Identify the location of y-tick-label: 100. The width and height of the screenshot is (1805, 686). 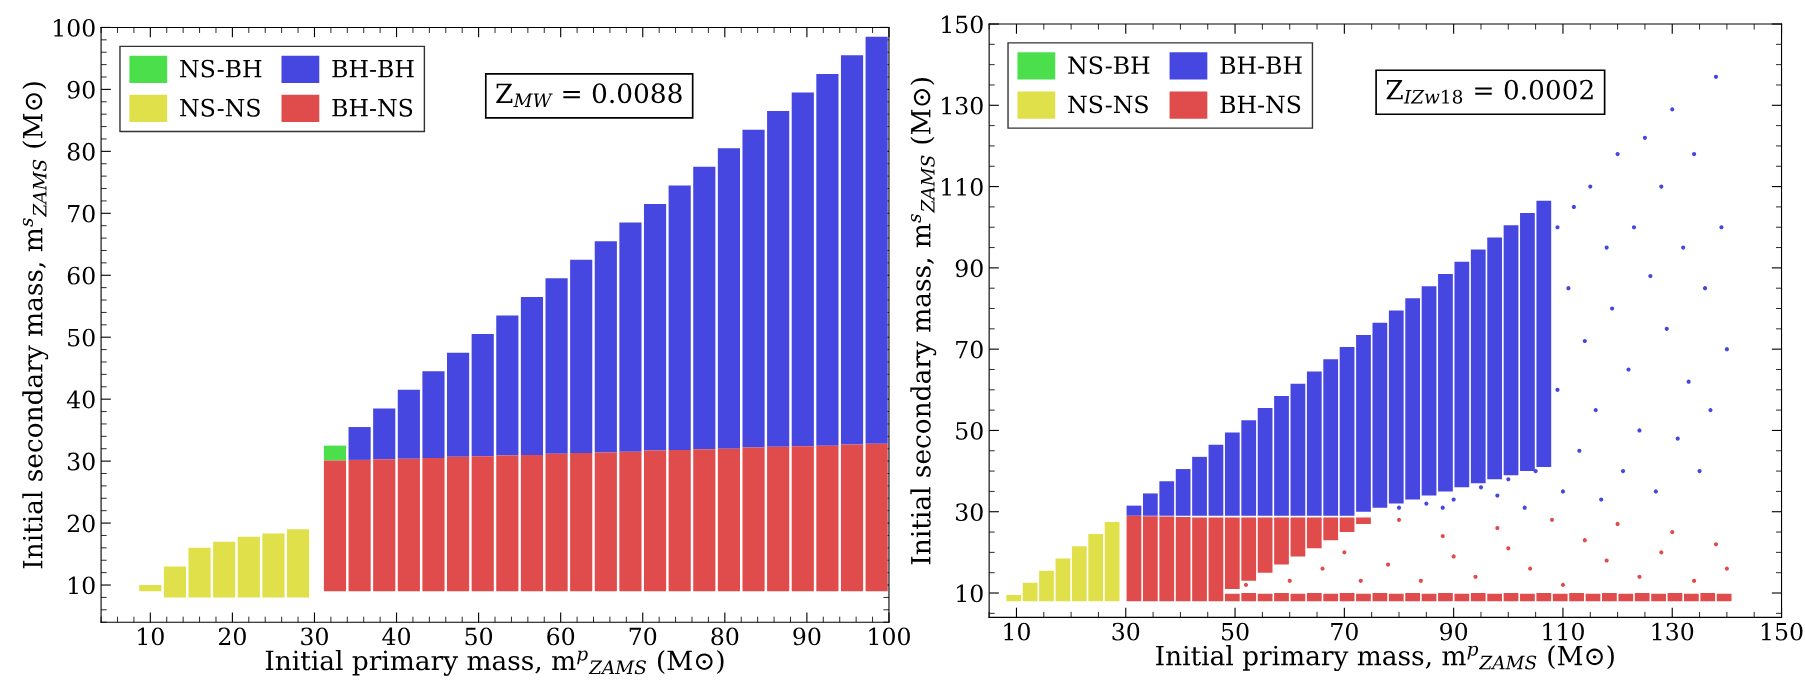
(74, 27).